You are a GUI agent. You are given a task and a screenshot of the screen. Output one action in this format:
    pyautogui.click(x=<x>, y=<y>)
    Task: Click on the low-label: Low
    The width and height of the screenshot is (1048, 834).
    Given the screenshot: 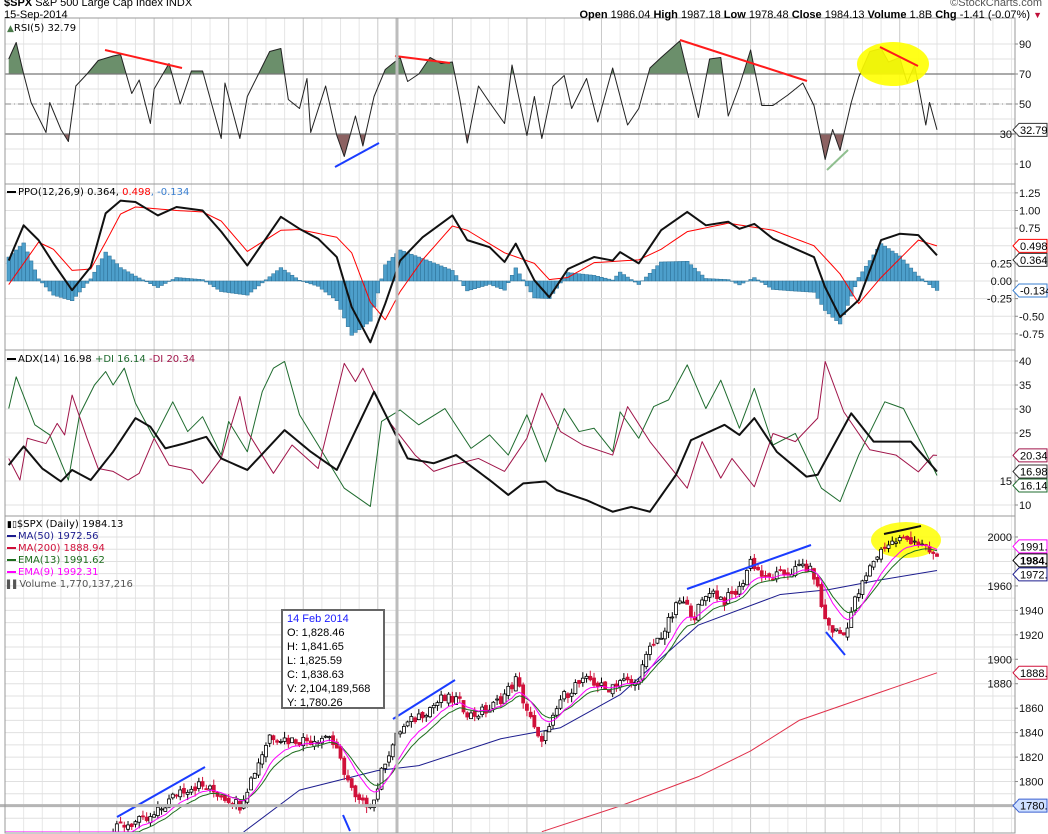 What is the action you would take?
    pyautogui.click(x=734, y=15)
    